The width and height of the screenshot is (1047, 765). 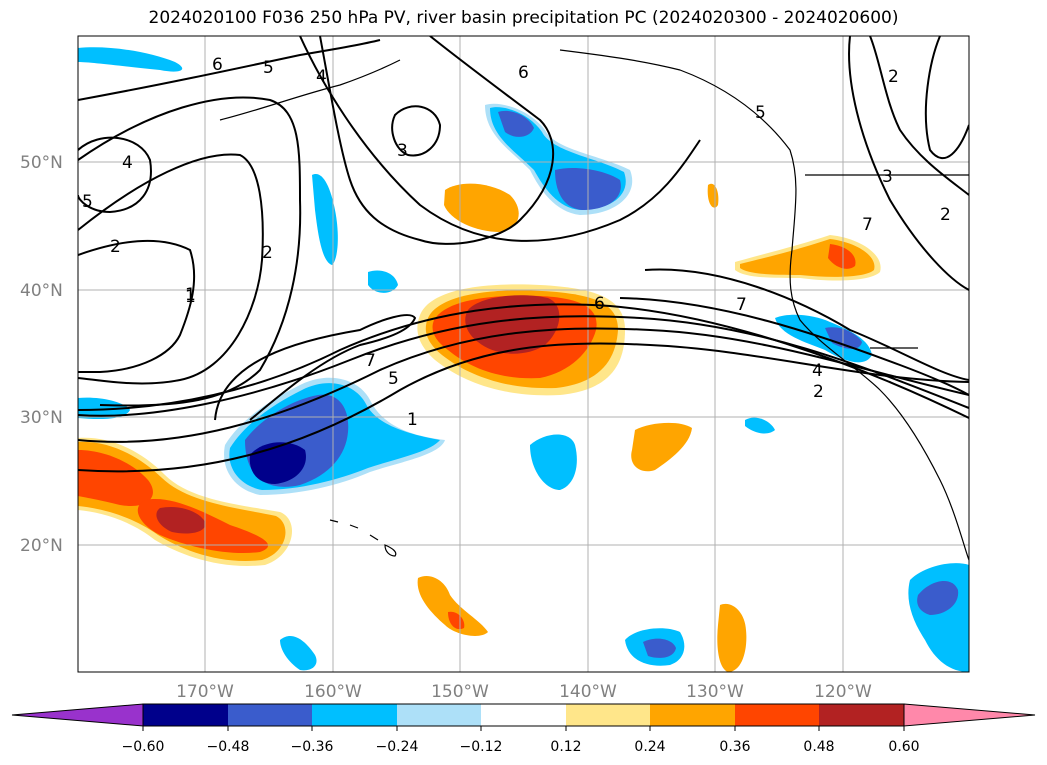 What do you see at coordinates (181, 520) in the screenshot?
I see `positive-anomaly-southwest-max` at bounding box center [181, 520].